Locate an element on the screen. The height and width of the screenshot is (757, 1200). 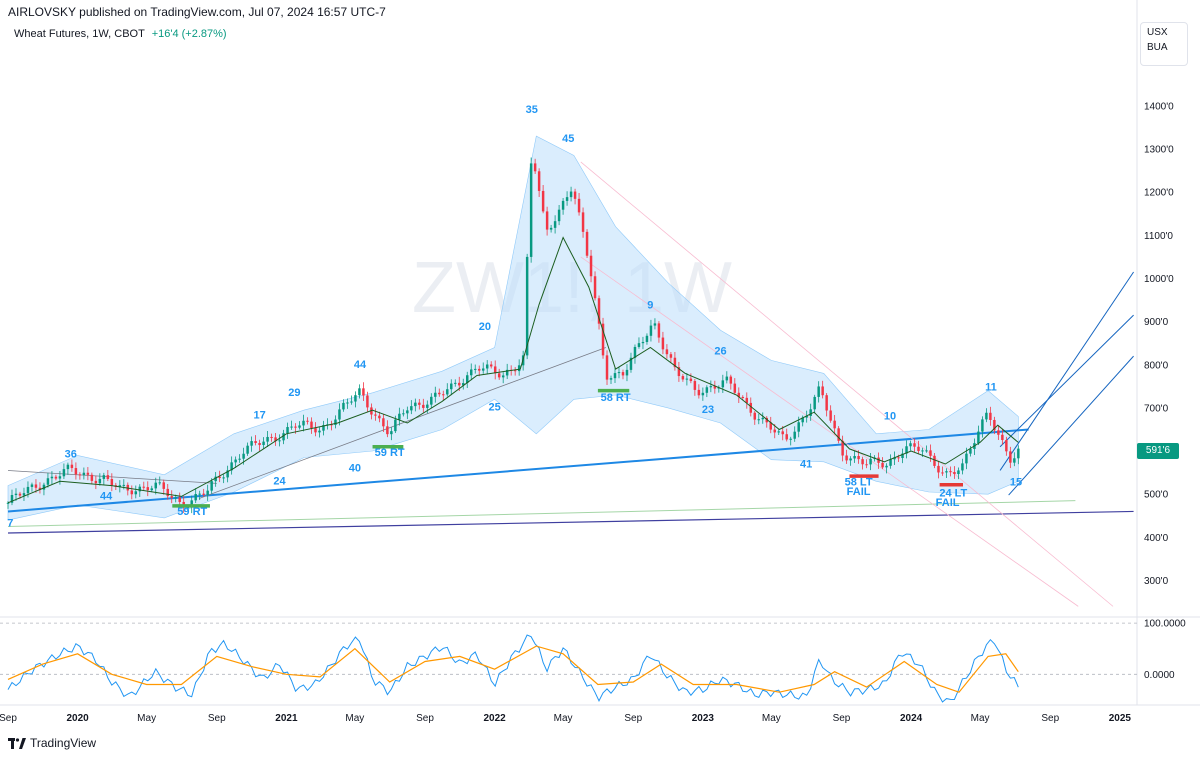
annotation-label: 44 is located at coordinates (106, 496).